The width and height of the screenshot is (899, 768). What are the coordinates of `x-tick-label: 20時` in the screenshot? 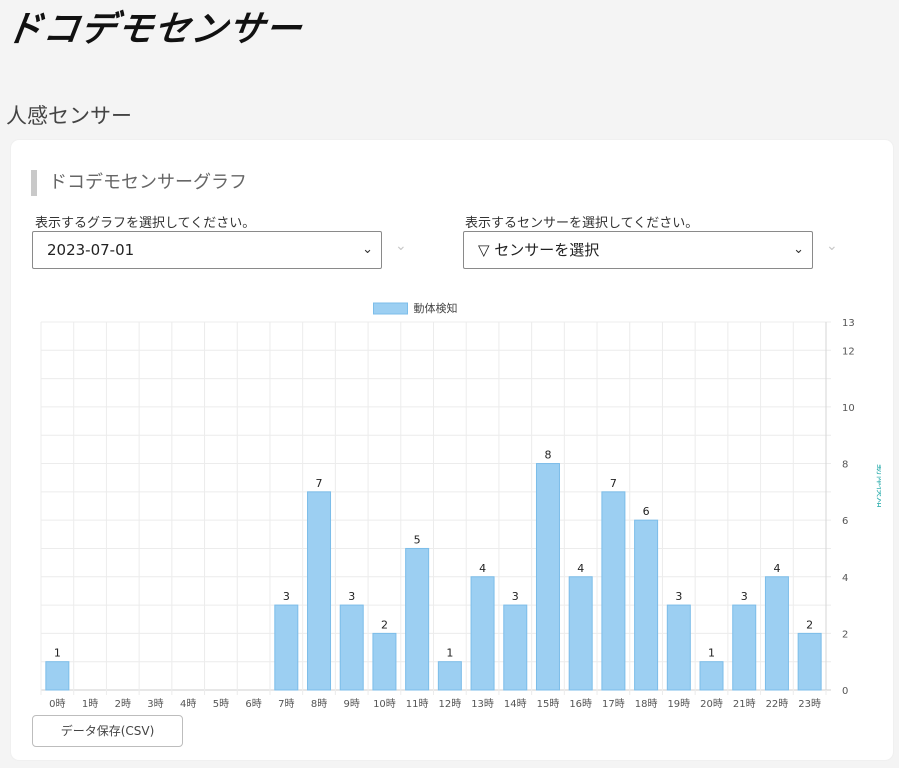 It's located at (711, 704).